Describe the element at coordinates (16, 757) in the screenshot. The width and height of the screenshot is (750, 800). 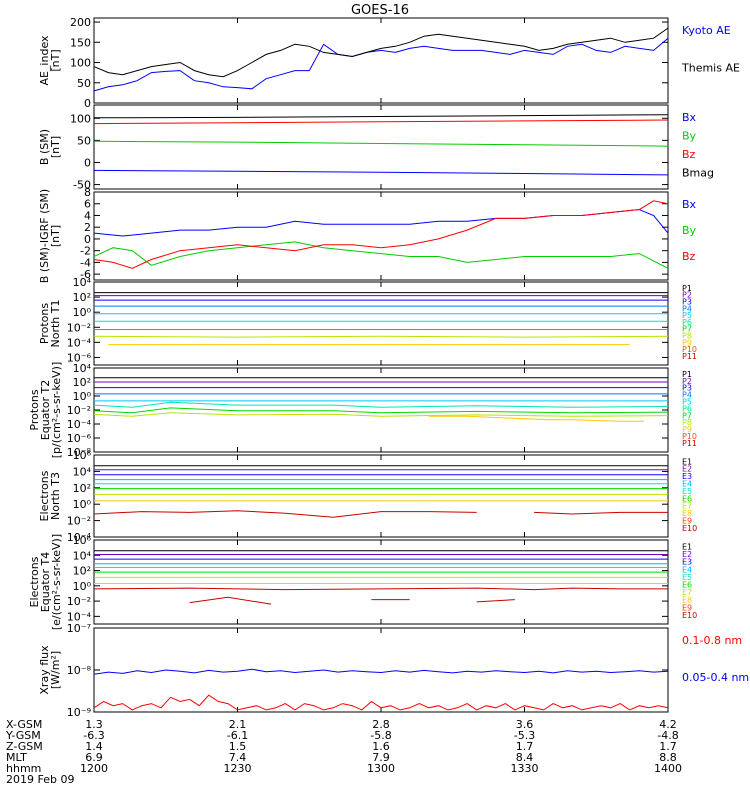
I see `x-axis-row-label: MLT` at that location.